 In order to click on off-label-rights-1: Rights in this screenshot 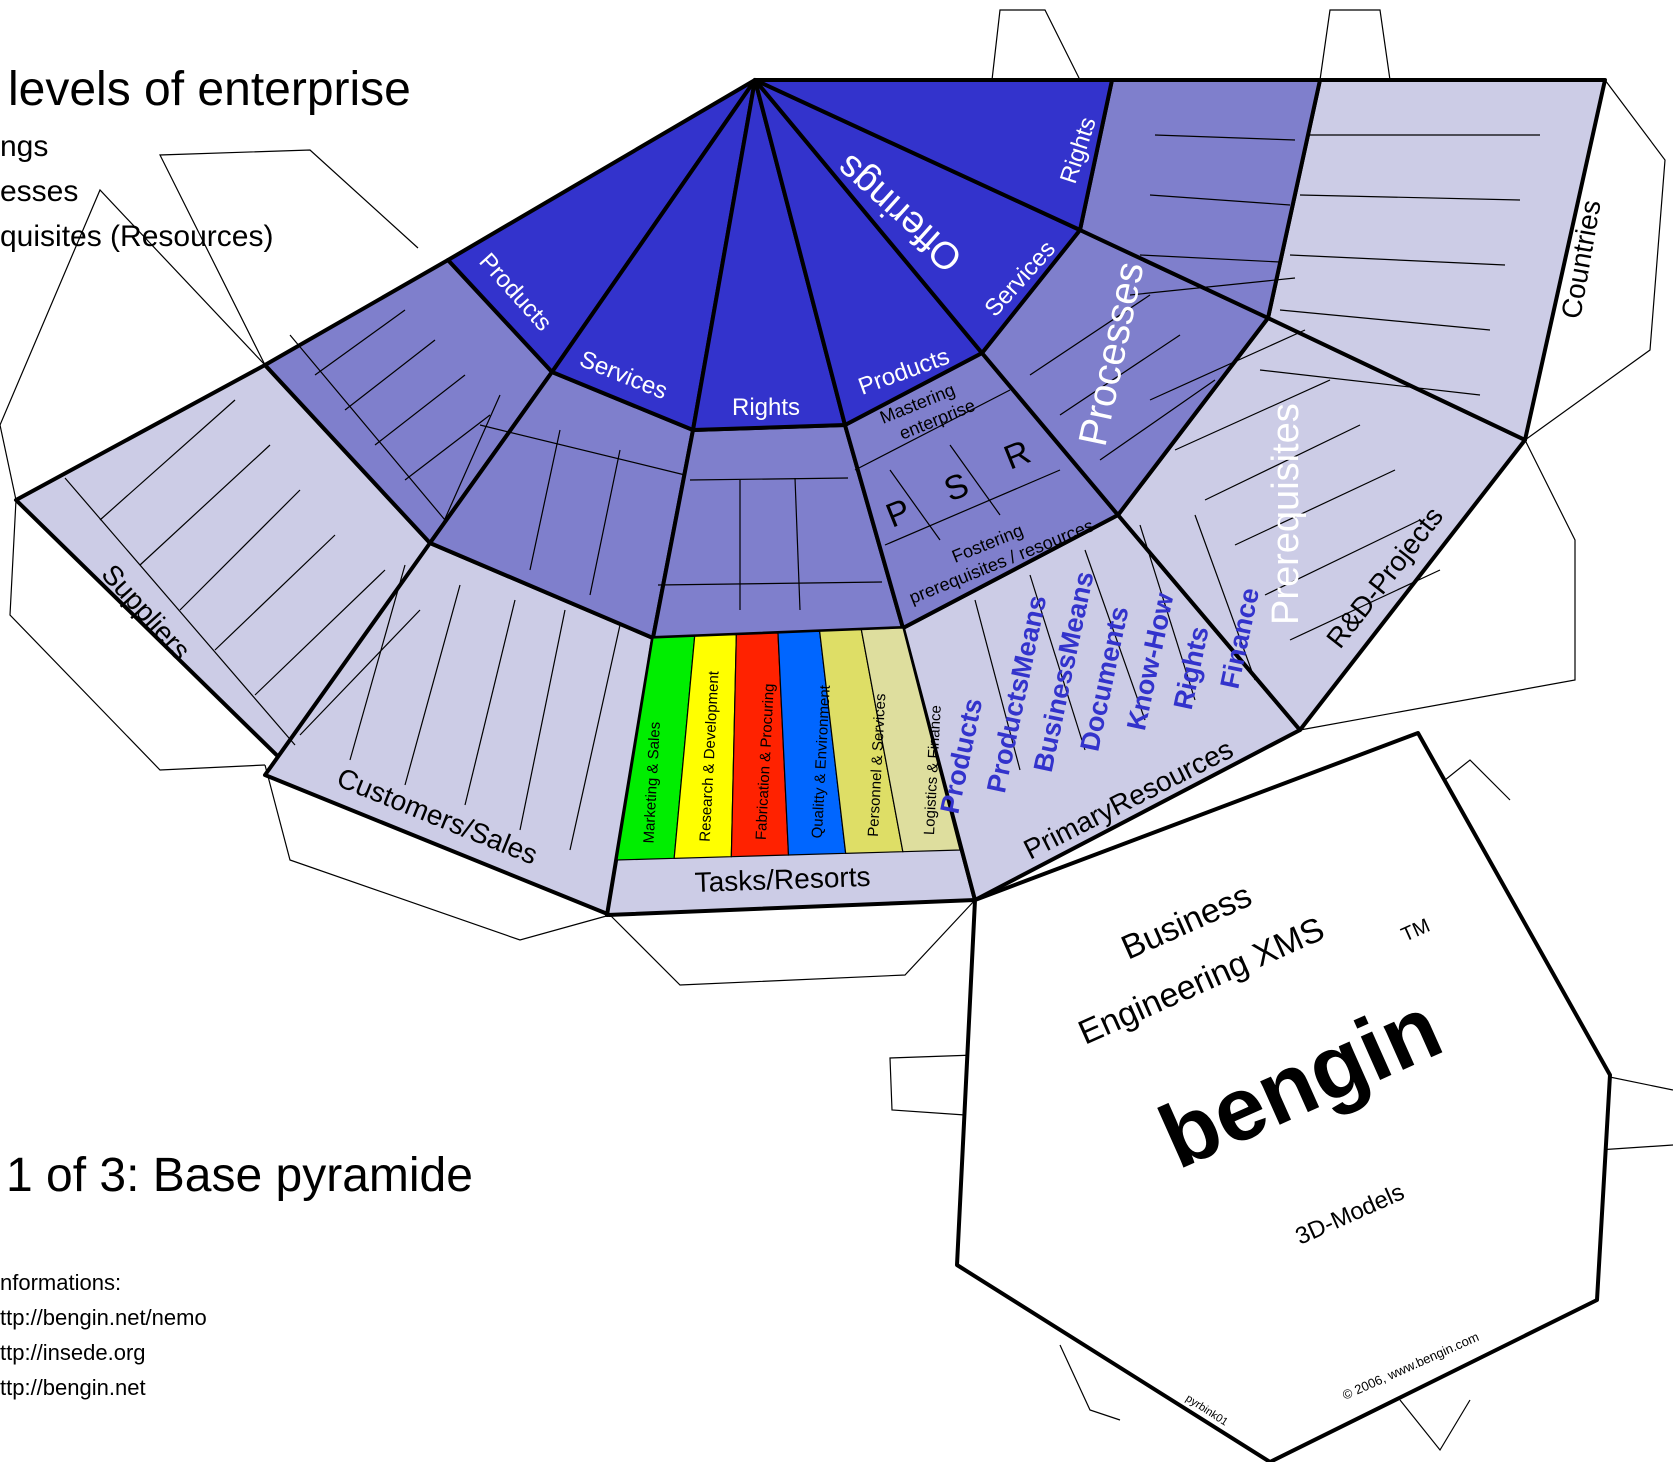, I will do `click(766, 407)`.